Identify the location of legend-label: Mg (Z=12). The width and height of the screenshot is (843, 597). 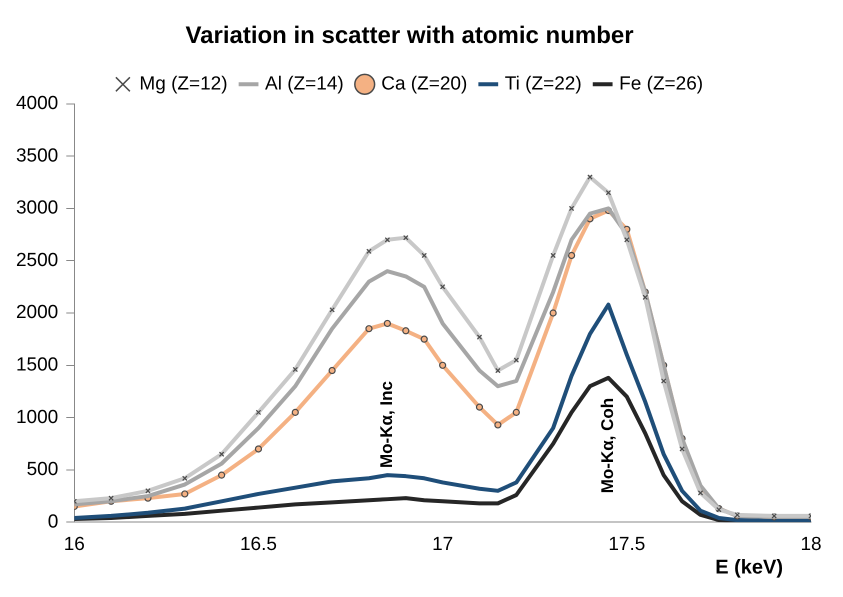
(183, 84).